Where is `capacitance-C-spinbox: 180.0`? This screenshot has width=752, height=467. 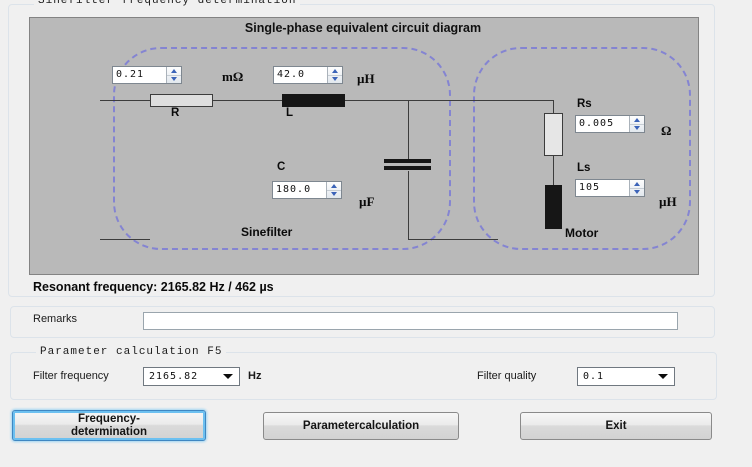 capacitance-C-spinbox: 180.0 is located at coordinates (307, 190).